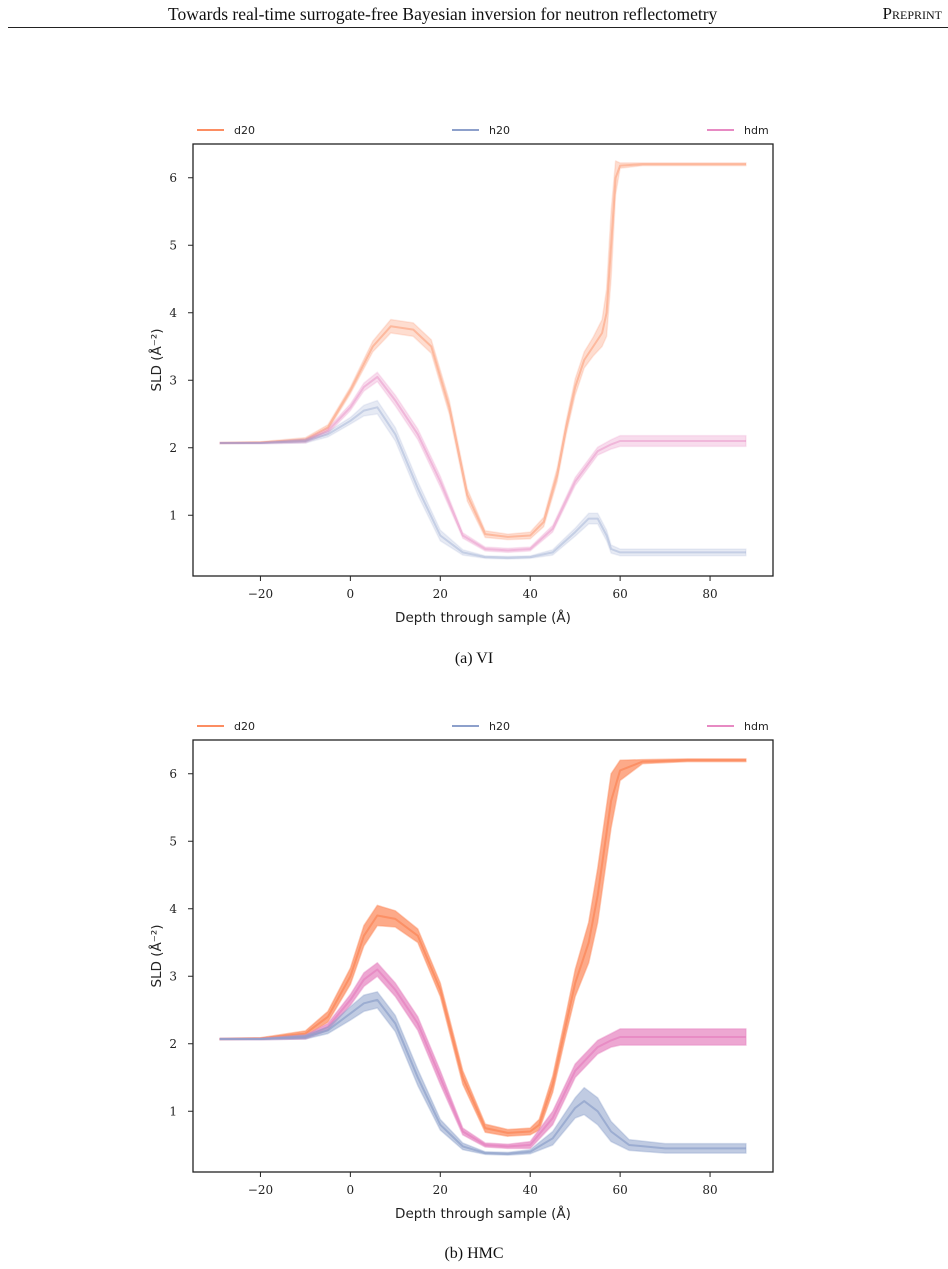 This screenshot has width=948, height=1269. Describe the element at coordinates (474, 658) in the screenshot. I see `caption-vi: (a) VI` at that location.